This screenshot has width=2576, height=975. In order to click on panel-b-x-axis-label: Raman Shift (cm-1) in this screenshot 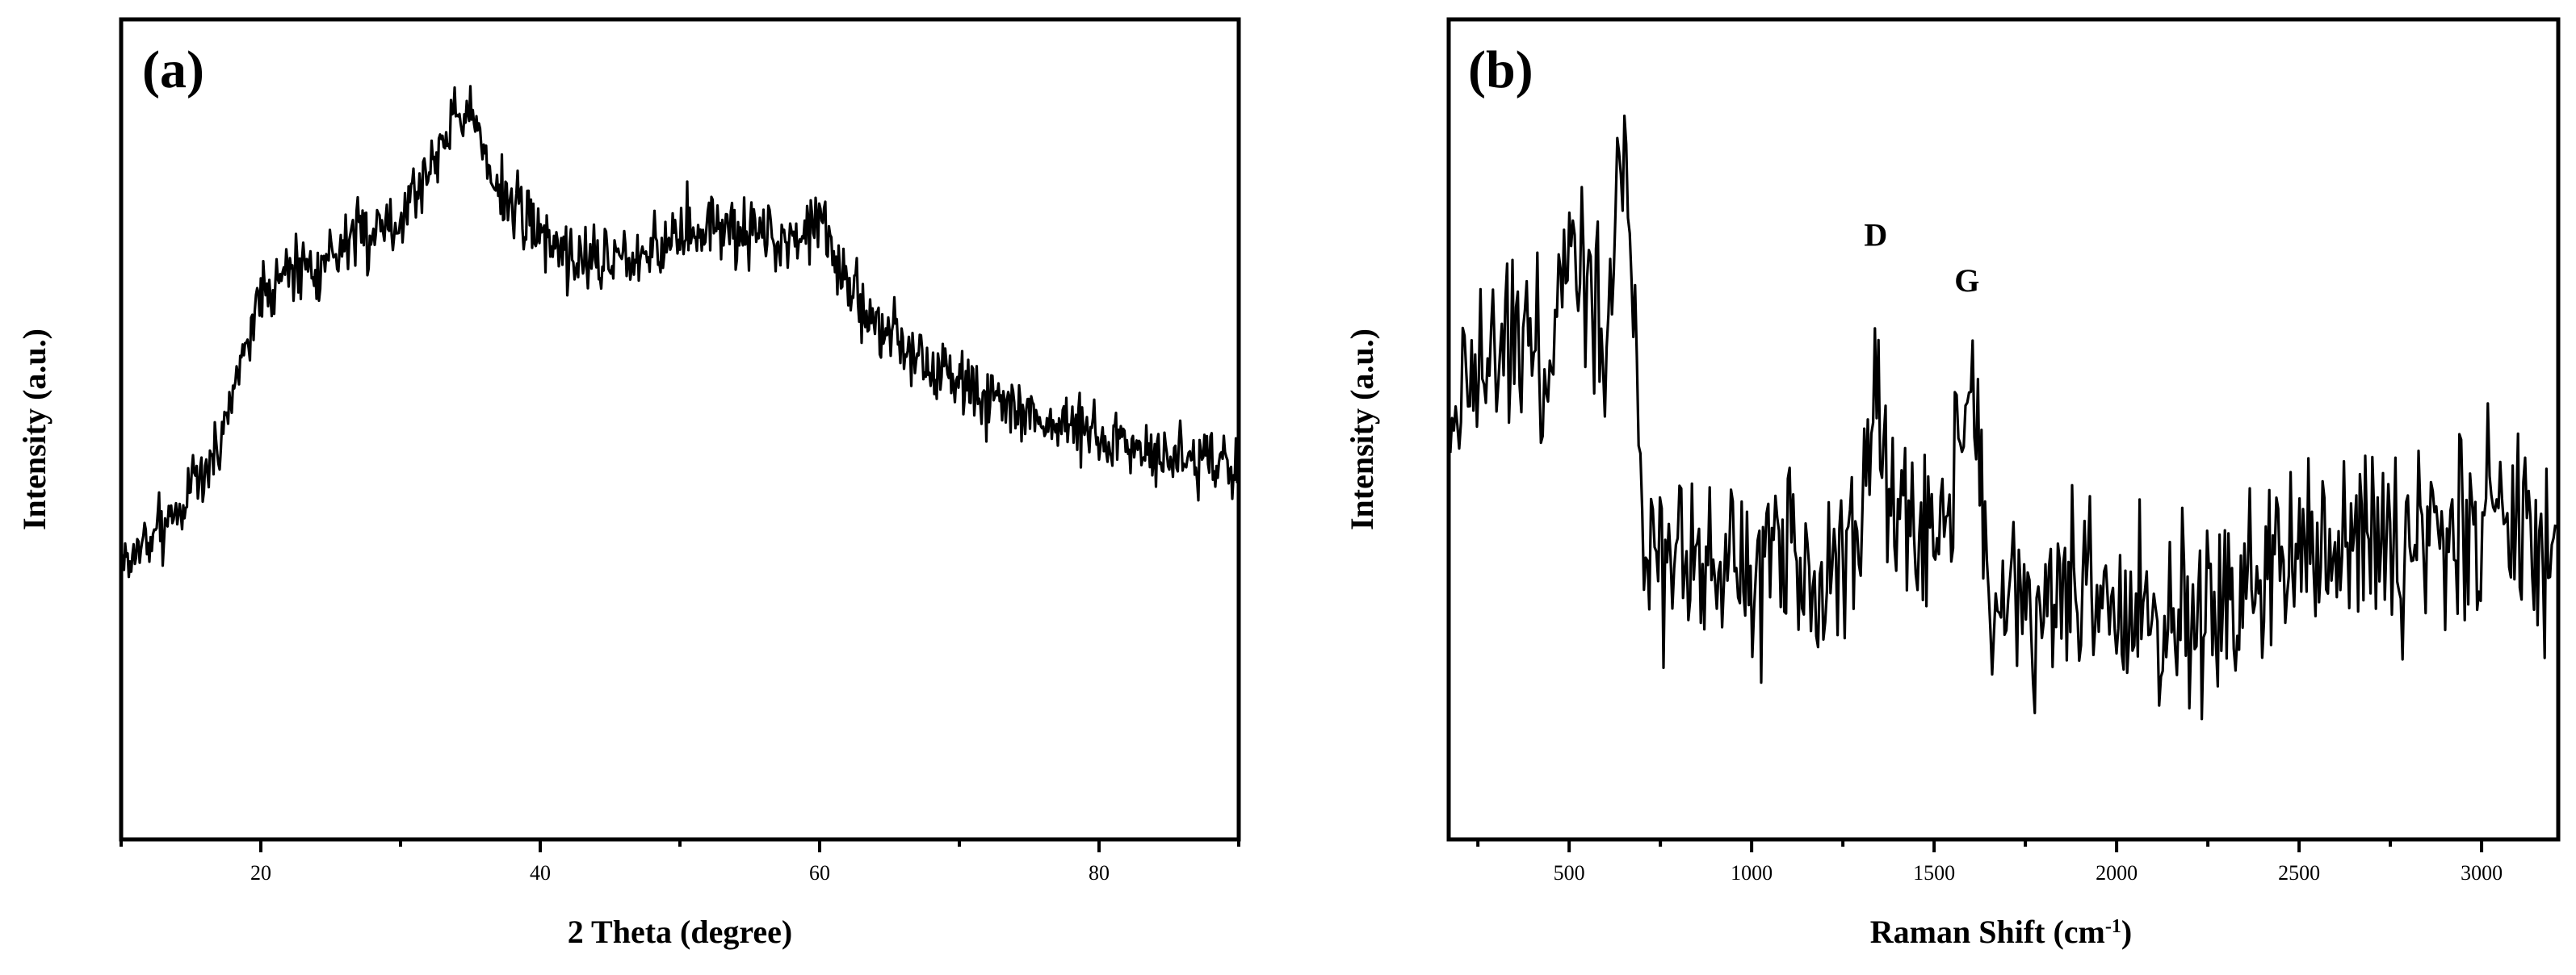, I will do `click(2001, 932)`.